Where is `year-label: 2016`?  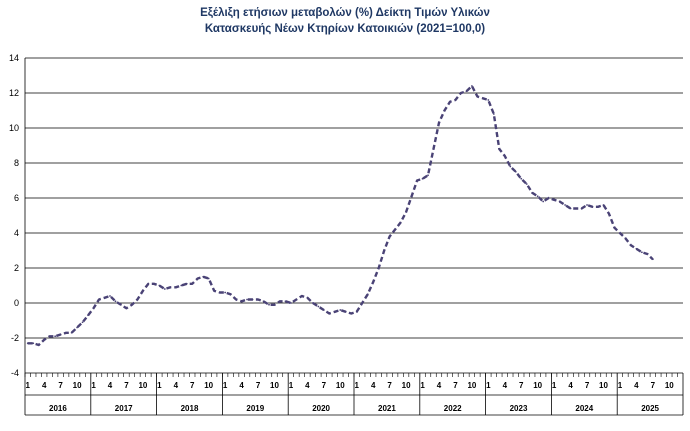 year-label: 2016 is located at coordinates (58, 408).